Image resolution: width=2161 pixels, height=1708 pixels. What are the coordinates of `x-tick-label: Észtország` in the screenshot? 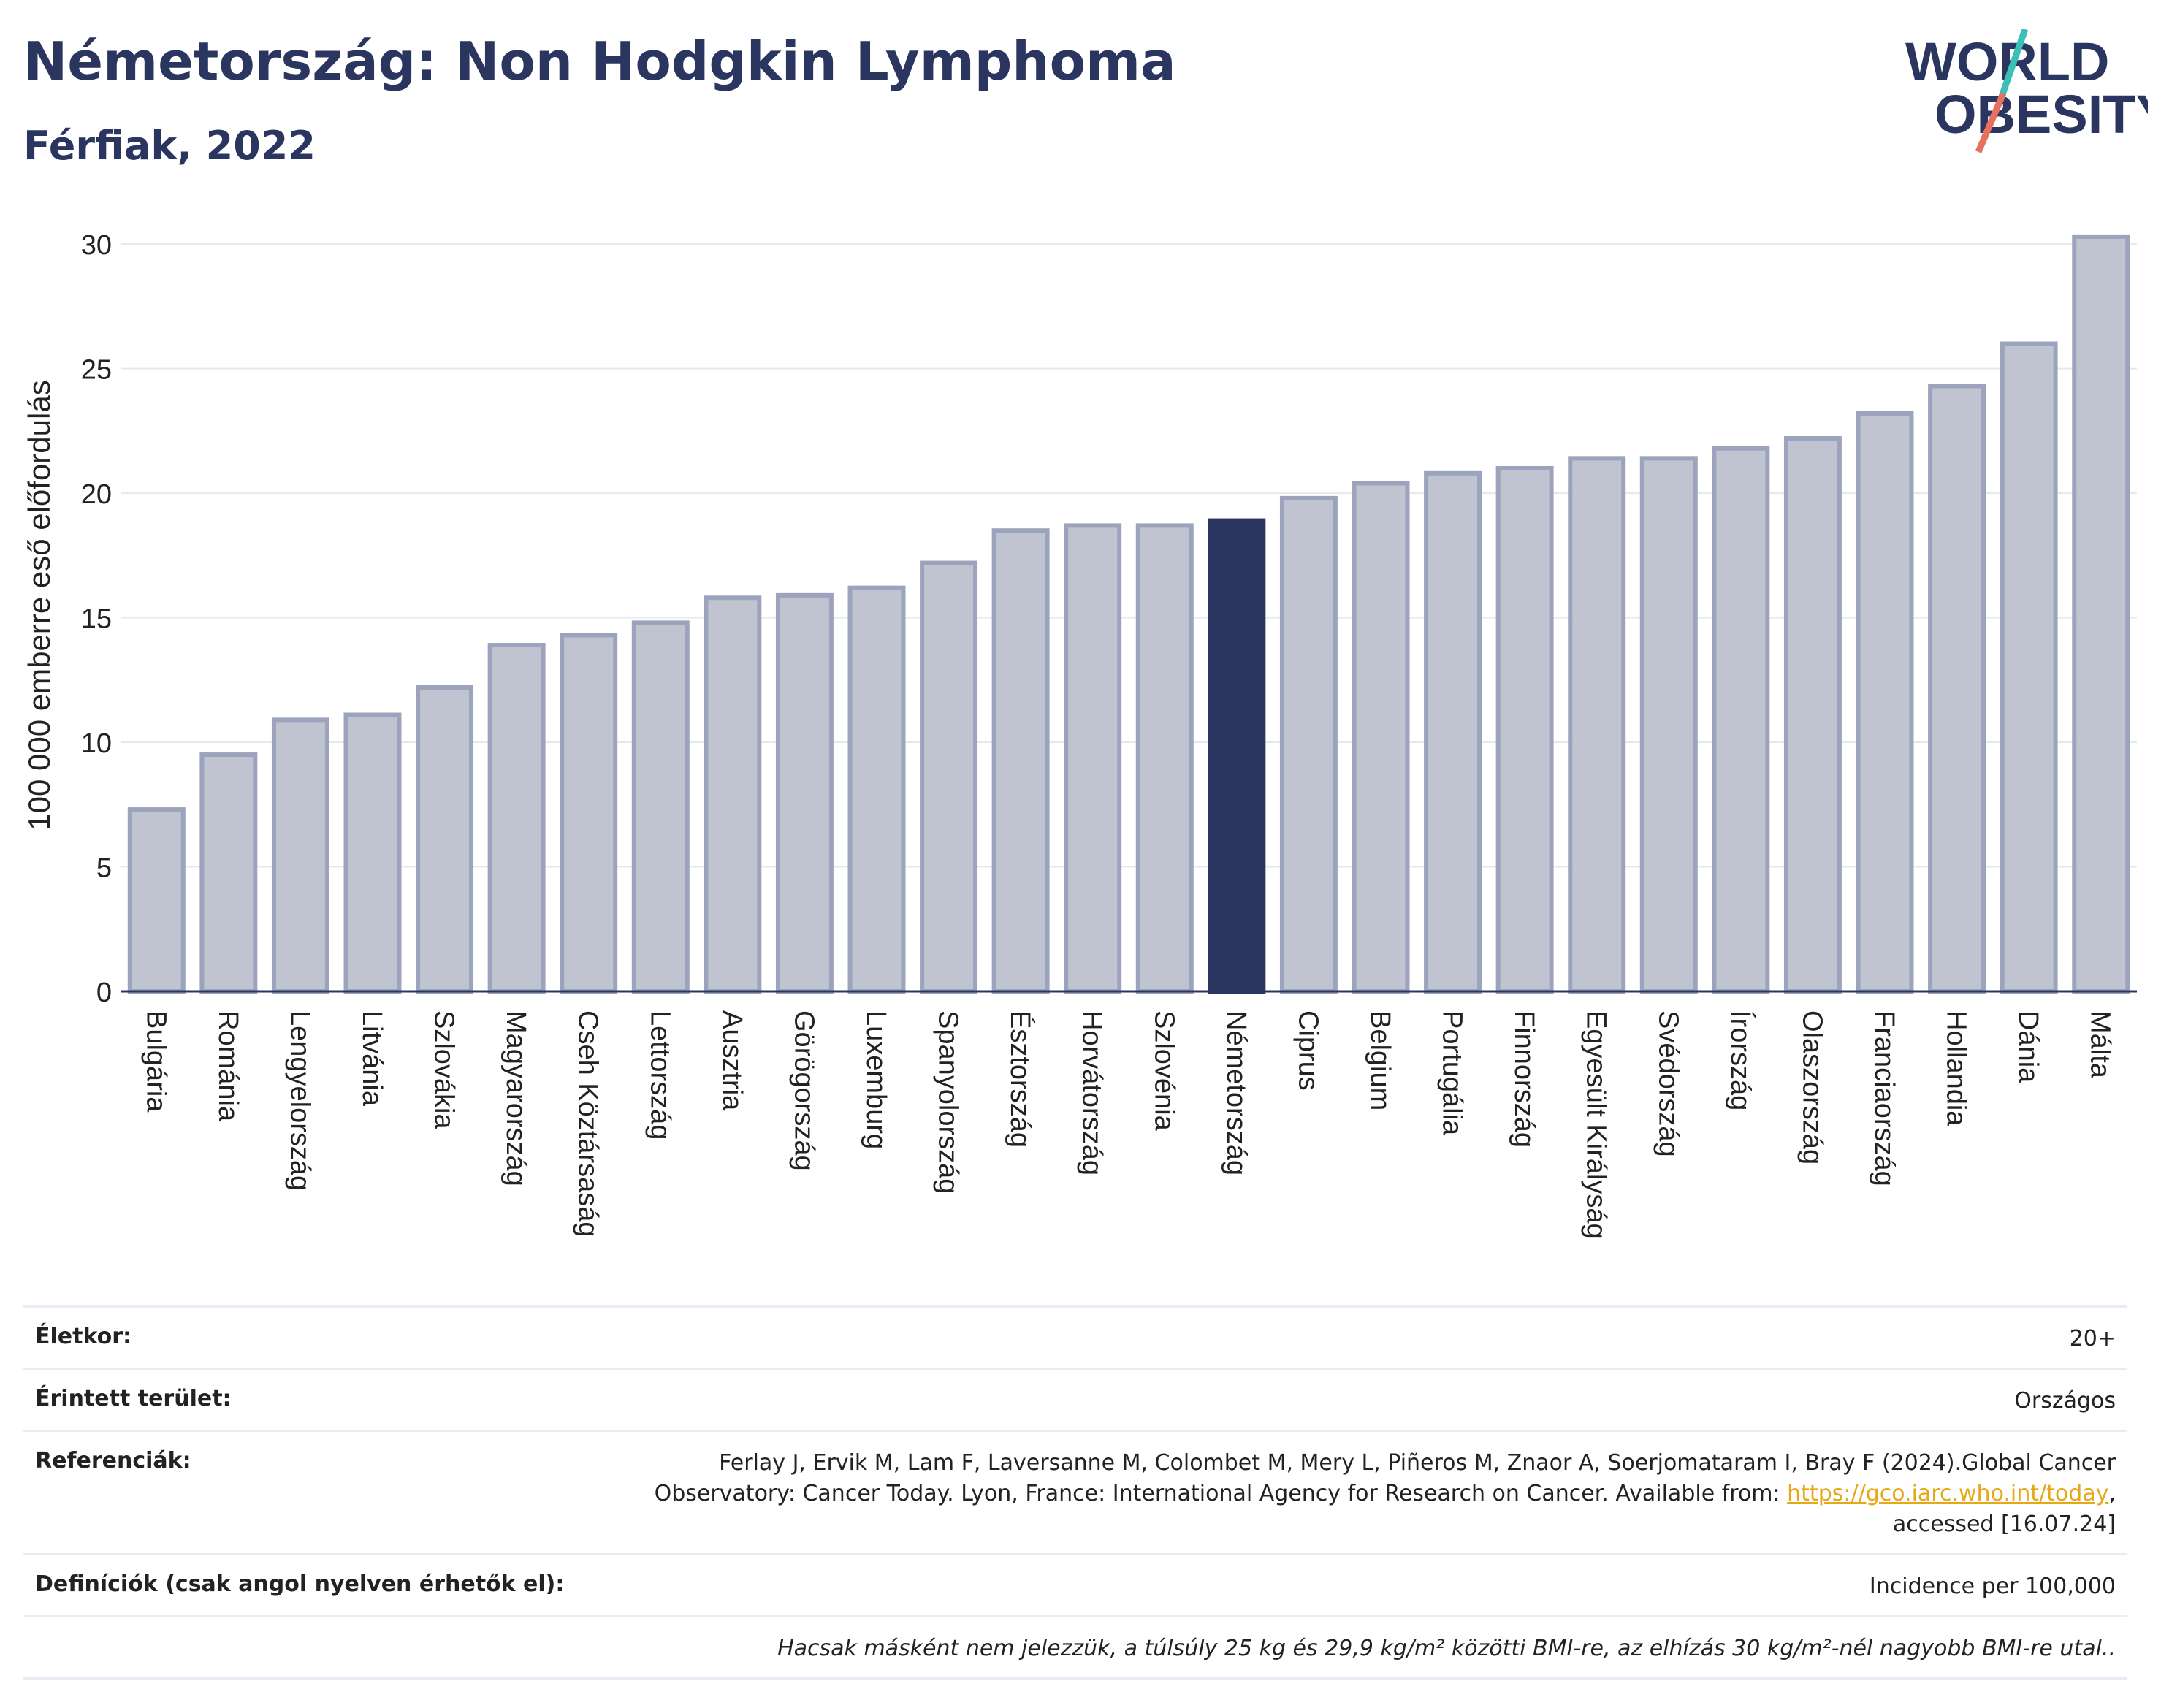 It's located at (1020, 1079).